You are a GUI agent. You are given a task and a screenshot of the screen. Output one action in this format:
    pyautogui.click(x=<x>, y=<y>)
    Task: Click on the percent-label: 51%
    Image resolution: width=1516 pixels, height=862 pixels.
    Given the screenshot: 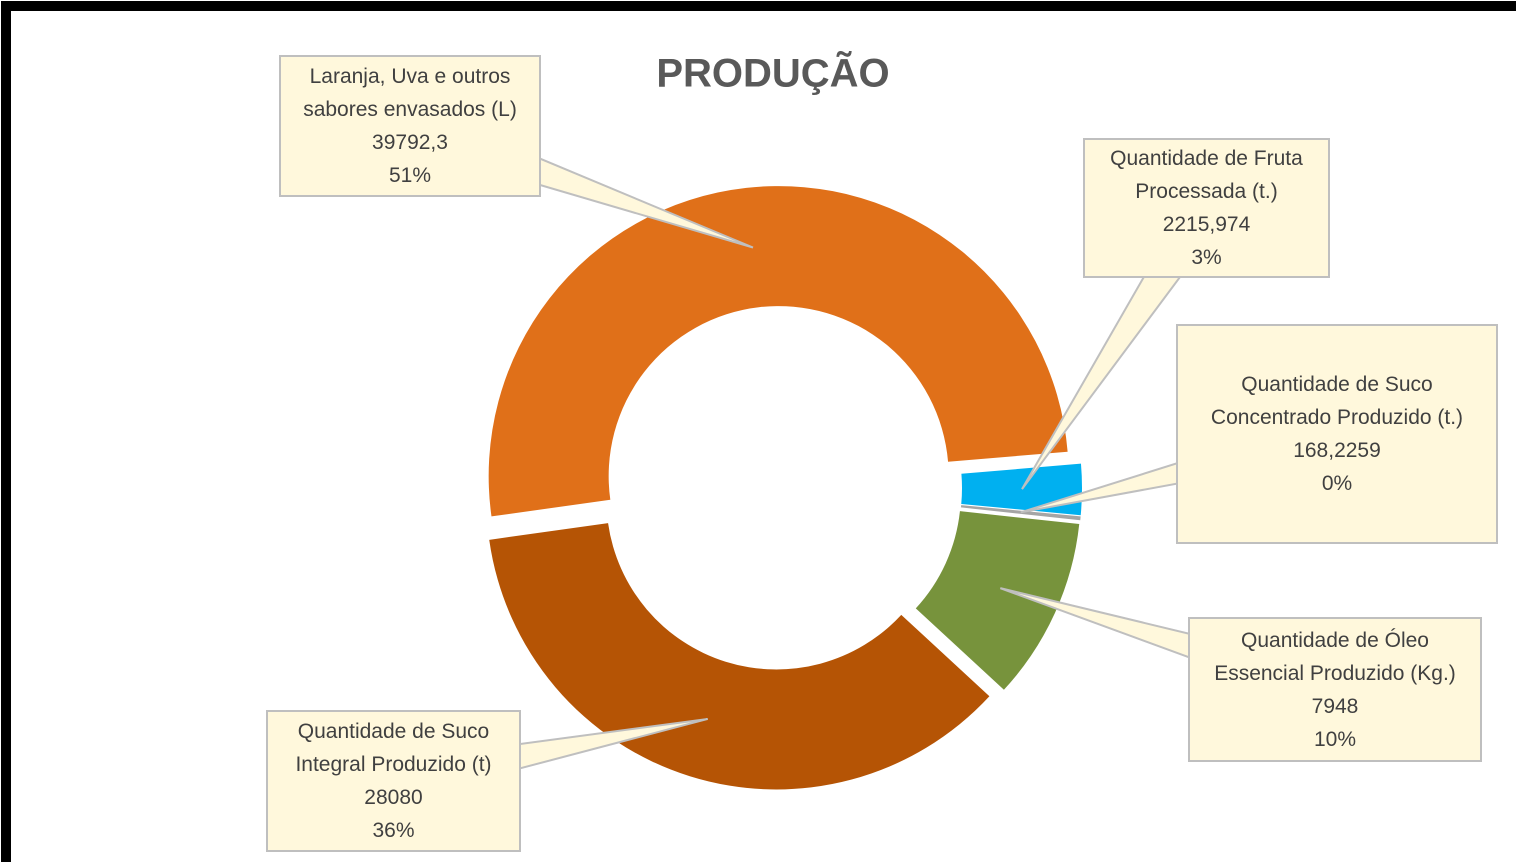 What is the action you would take?
    pyautogui.click(x=410, y=175)
    